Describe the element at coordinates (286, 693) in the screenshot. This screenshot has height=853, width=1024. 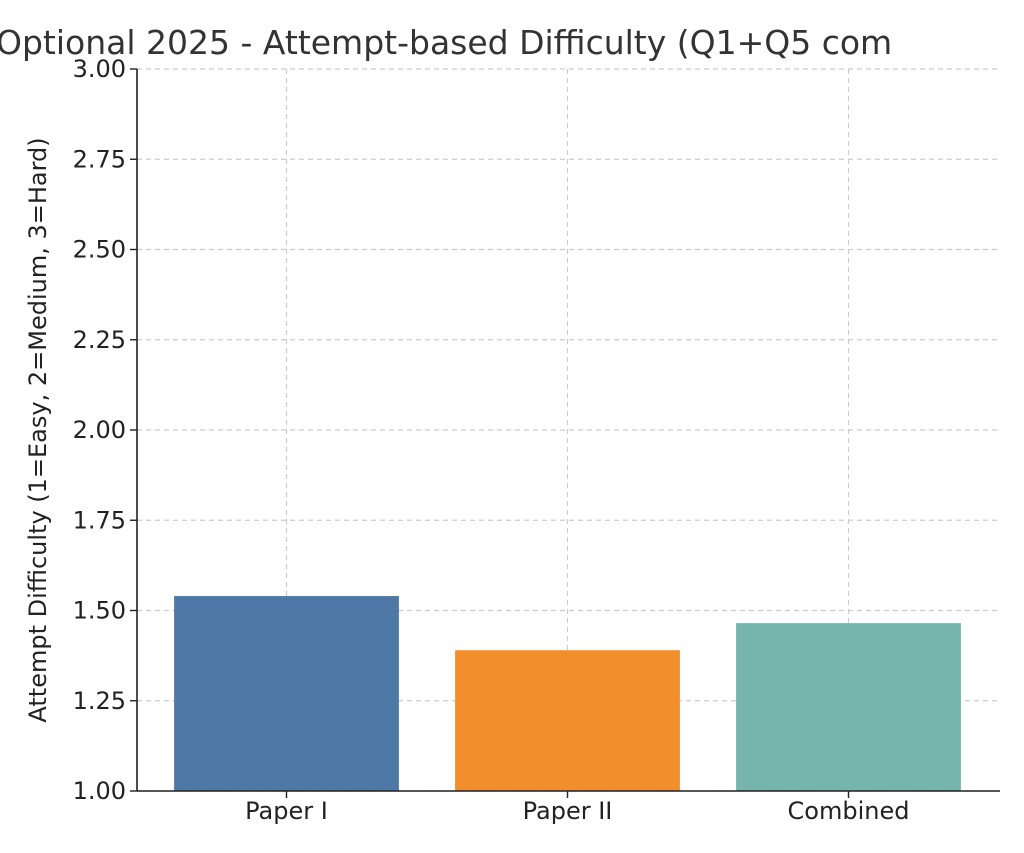
I see `bar-paper-i` at that location.